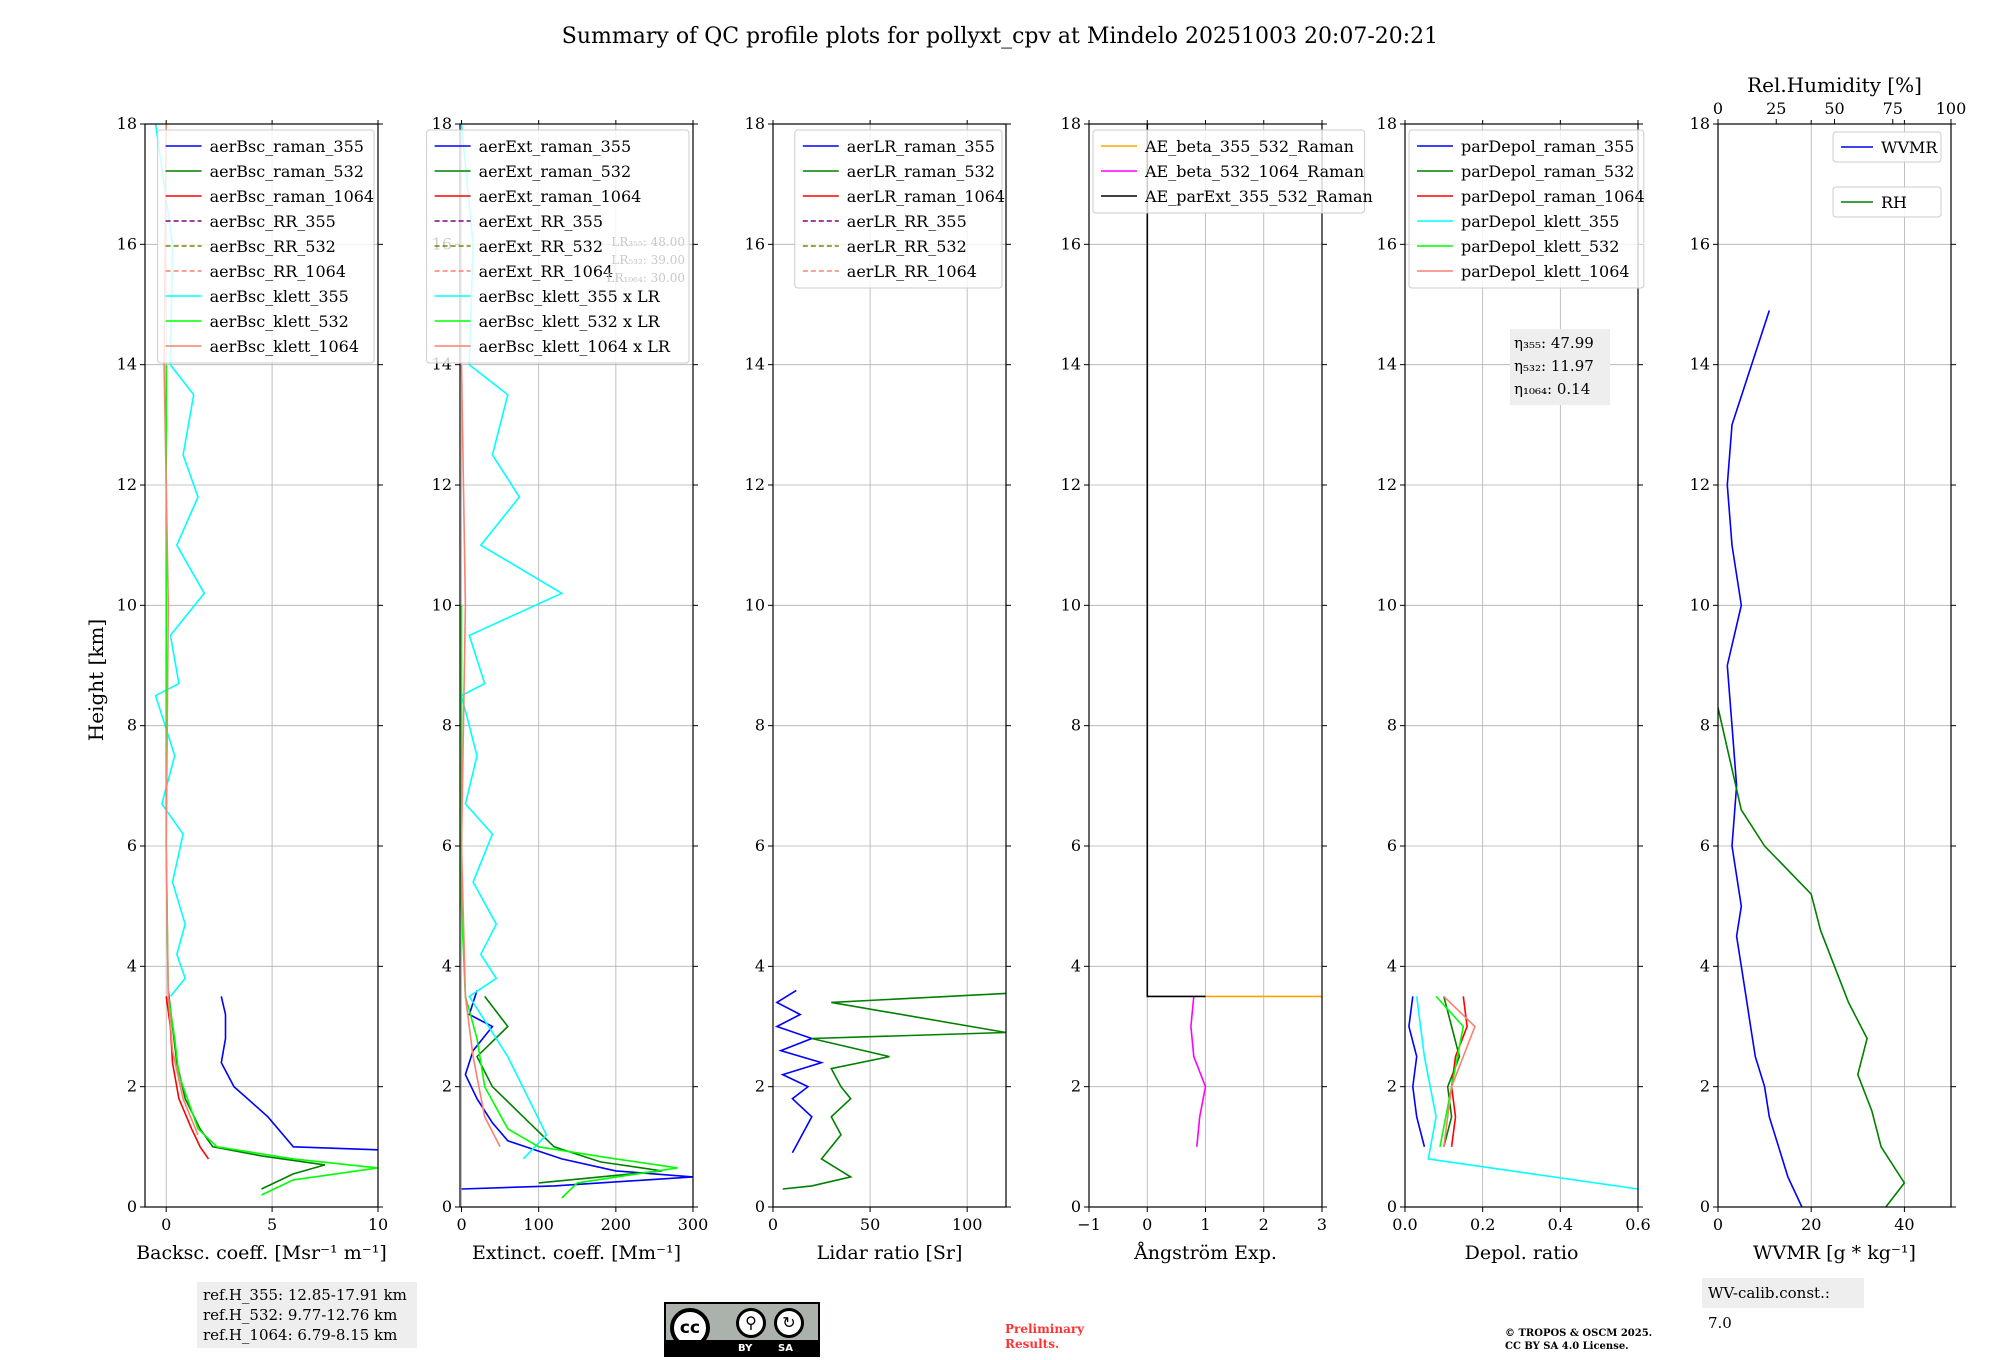  What do you see at coordinates (907, 246) in the screenshot?
I see `legend-label: aerLR_RR_532` at bounding box center [907, 246].